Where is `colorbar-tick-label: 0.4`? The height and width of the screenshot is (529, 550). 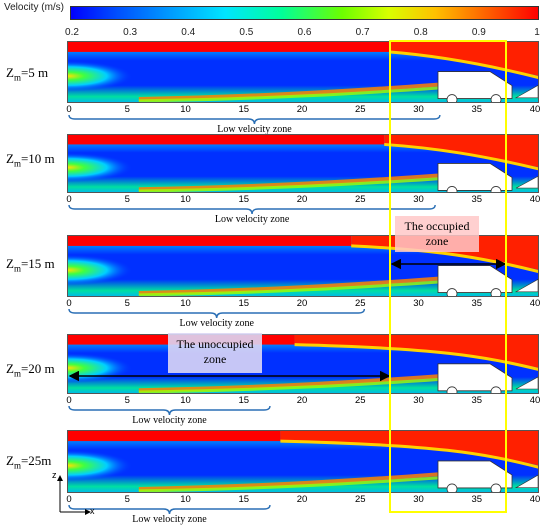 colorbar-tick-label: 0.4 is located at coordinates (188, 32).